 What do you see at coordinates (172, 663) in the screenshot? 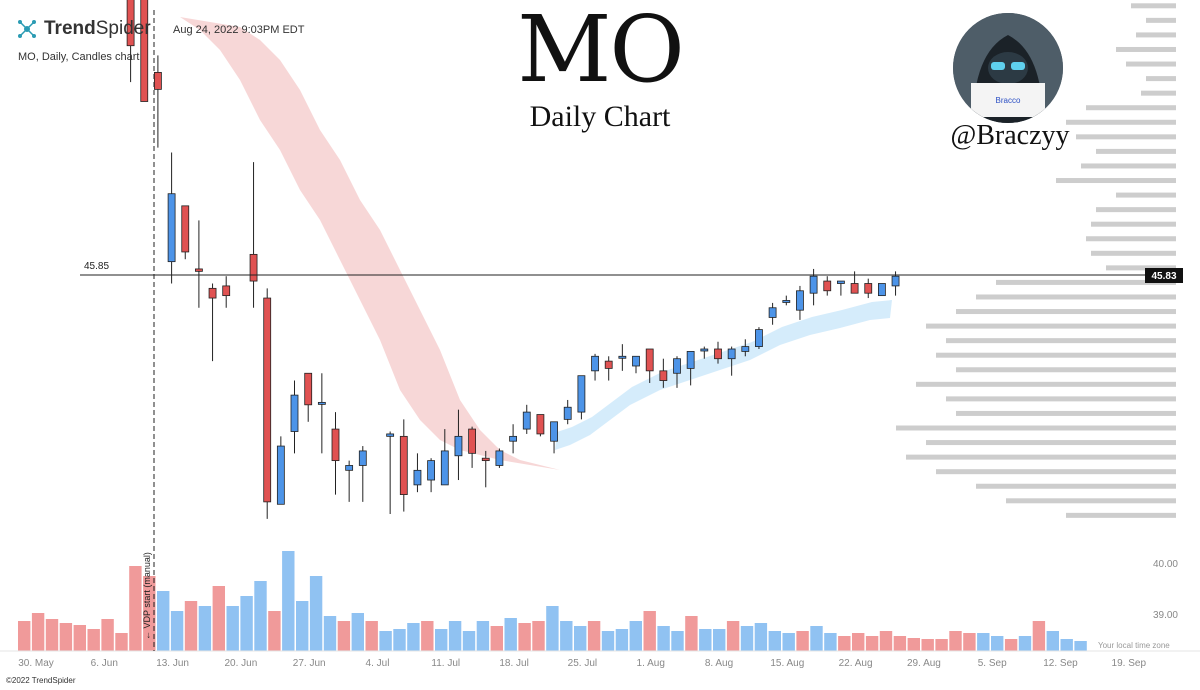
I see `x-tick-label: 13. Jun` at bounding box center [172, 663].